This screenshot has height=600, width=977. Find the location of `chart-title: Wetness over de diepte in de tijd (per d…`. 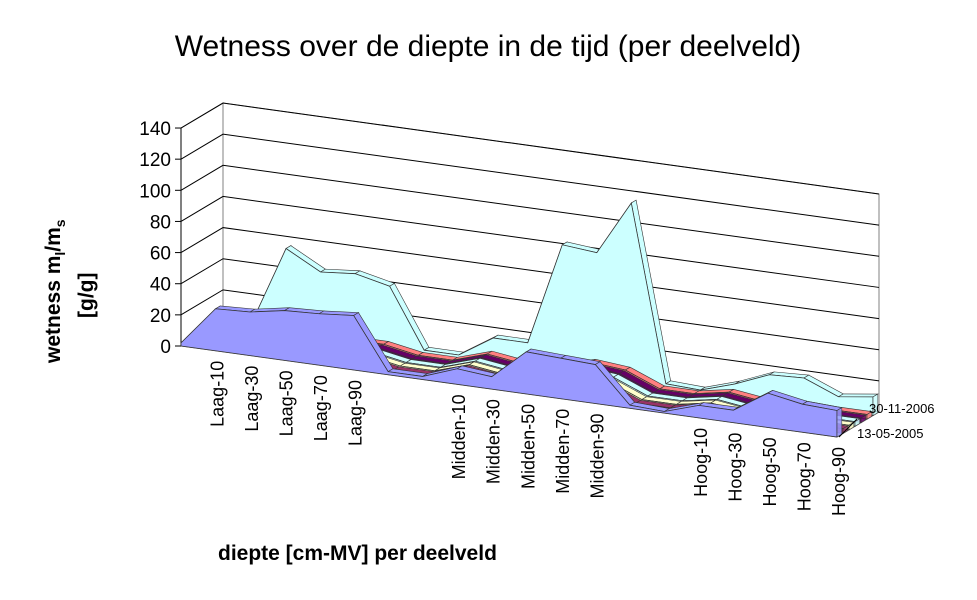

chart-title: Wetness over de diepte in de tijd (per d… is located at coordinates (488, 46).